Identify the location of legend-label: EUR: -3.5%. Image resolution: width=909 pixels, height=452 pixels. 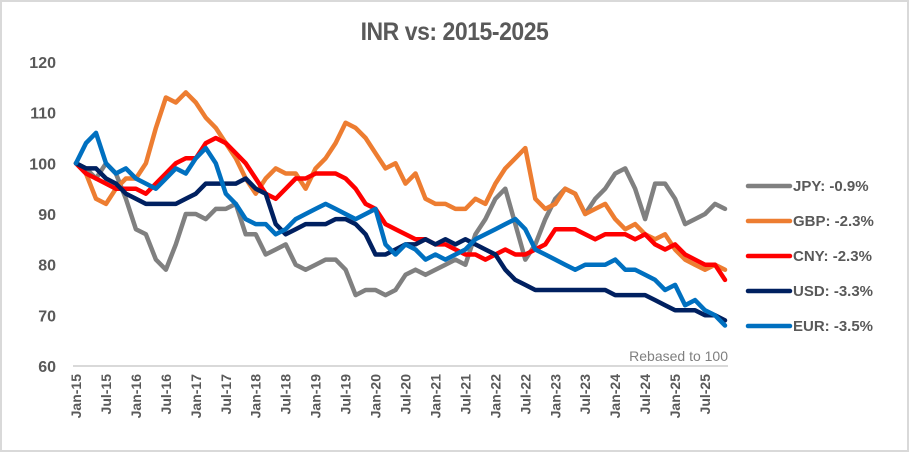
(833, 326).